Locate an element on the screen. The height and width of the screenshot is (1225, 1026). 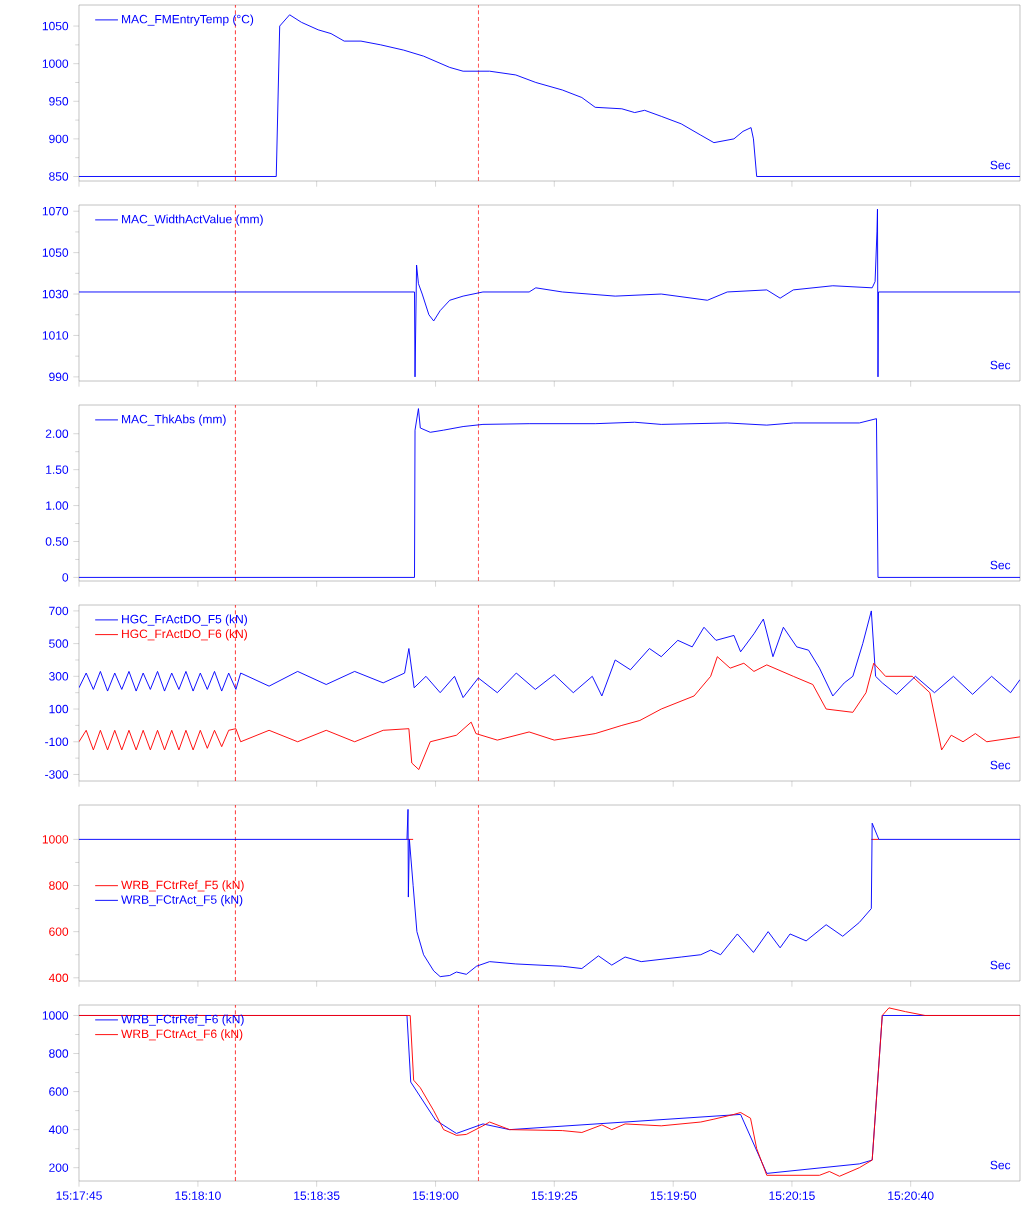
y-tick-label: 0.50 is located at coordinates (57, 541).